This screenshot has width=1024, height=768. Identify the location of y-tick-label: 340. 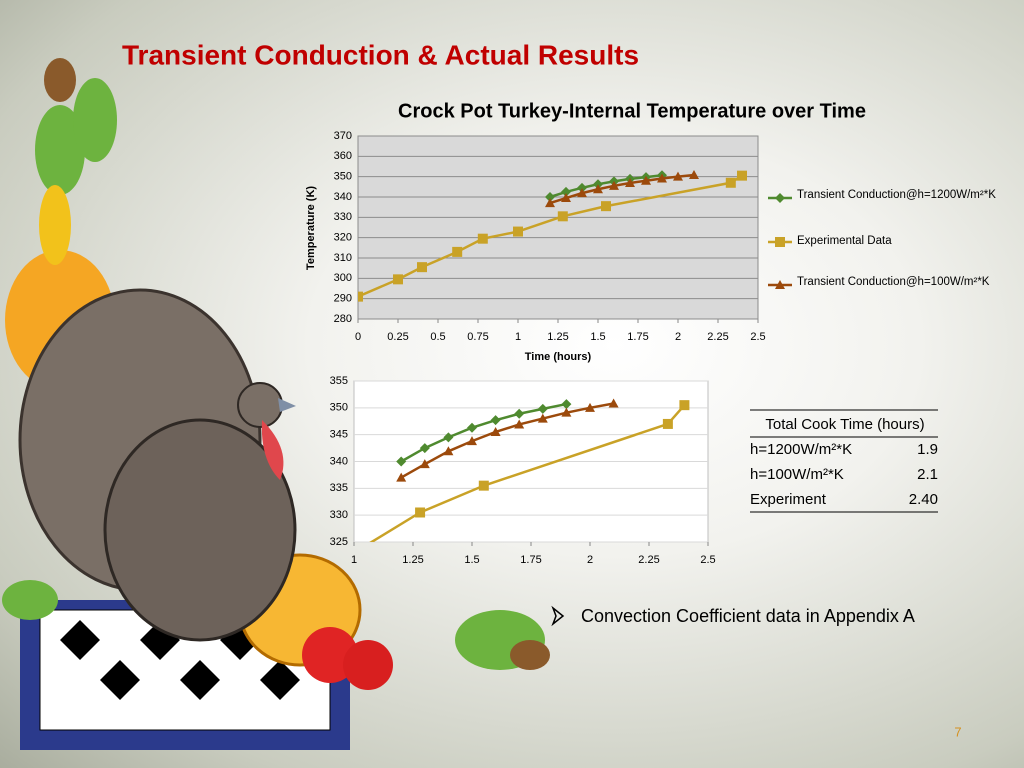
(343, 197).